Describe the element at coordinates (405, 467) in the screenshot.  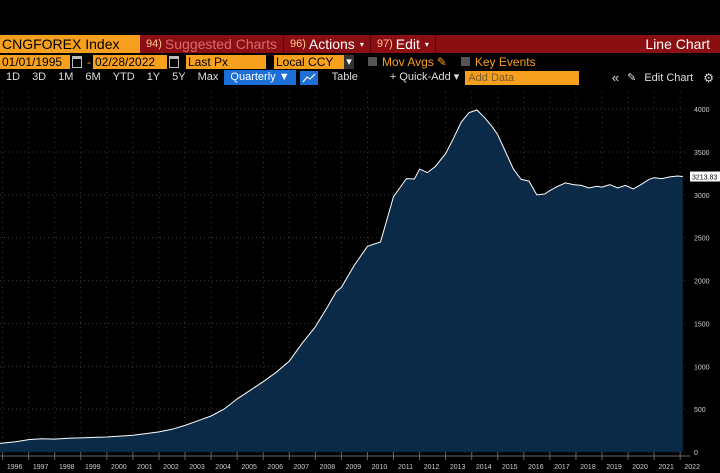
I see `x-tick-label: 2011` at that location.